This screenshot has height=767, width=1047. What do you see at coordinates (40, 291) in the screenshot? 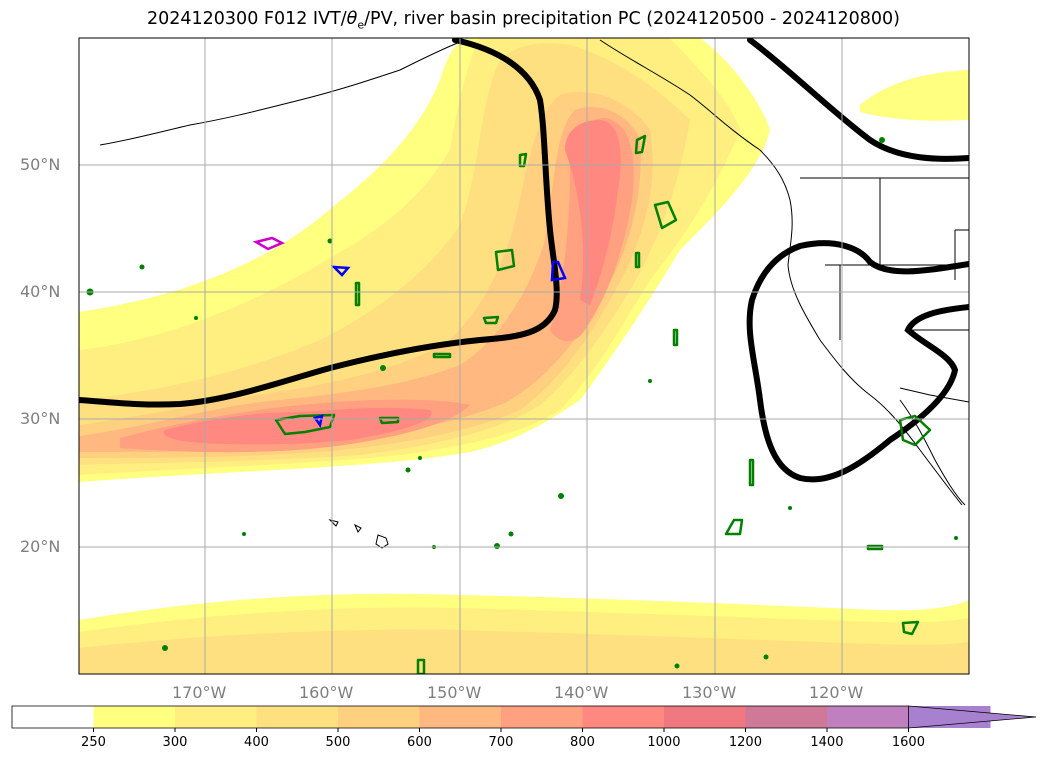
I see `lat-tick-label: 40°N` at bounding box center [40, 291].